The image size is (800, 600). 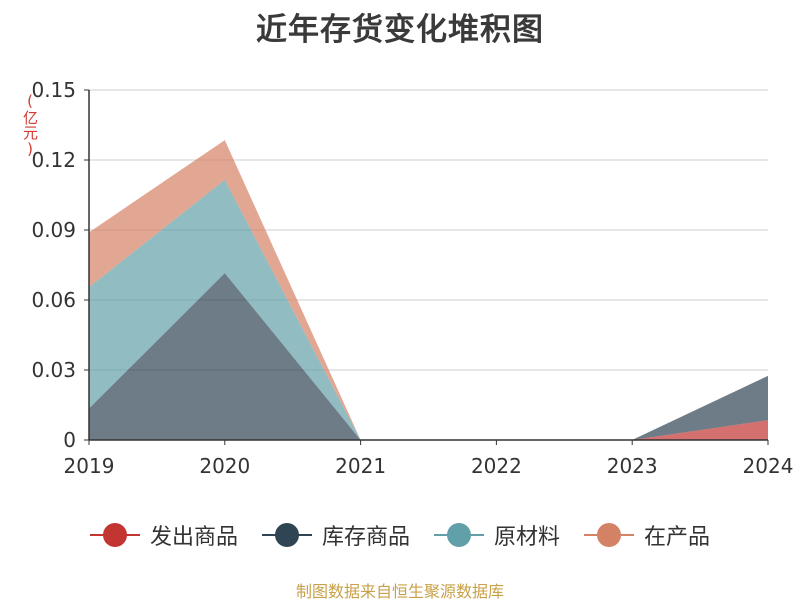 I want to click on chart-legend: 发出商品 库存商品 原材料 在产品, so click(x=400, y=535).